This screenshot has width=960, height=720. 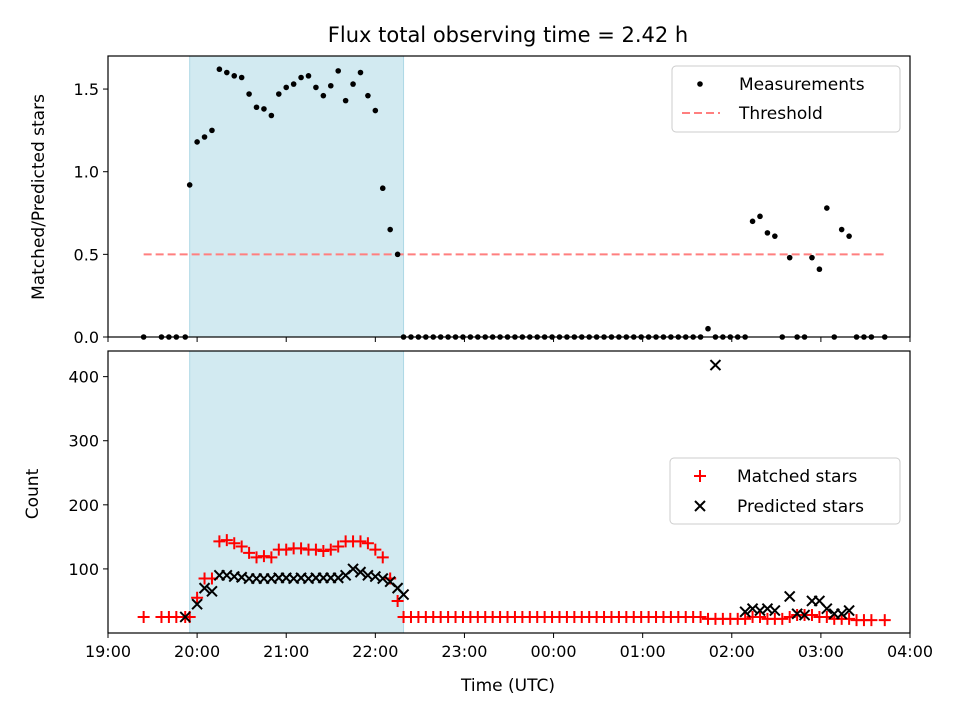 I want to click on top-legend-box, so click(x=786, y=99).